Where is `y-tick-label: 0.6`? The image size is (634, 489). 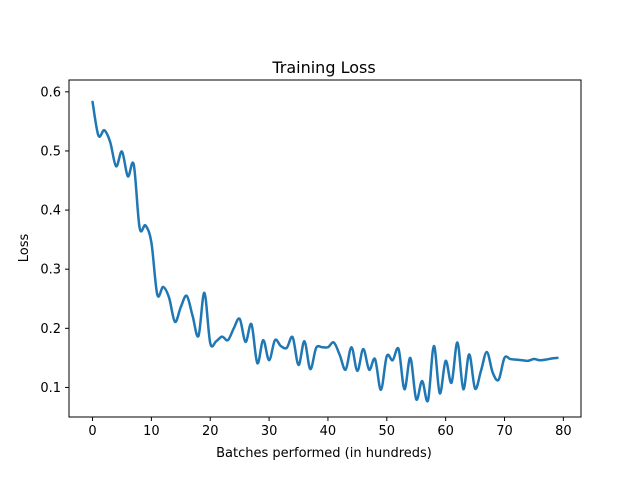 y-tick-label: 0.6 is located at coordinates (50, 92).